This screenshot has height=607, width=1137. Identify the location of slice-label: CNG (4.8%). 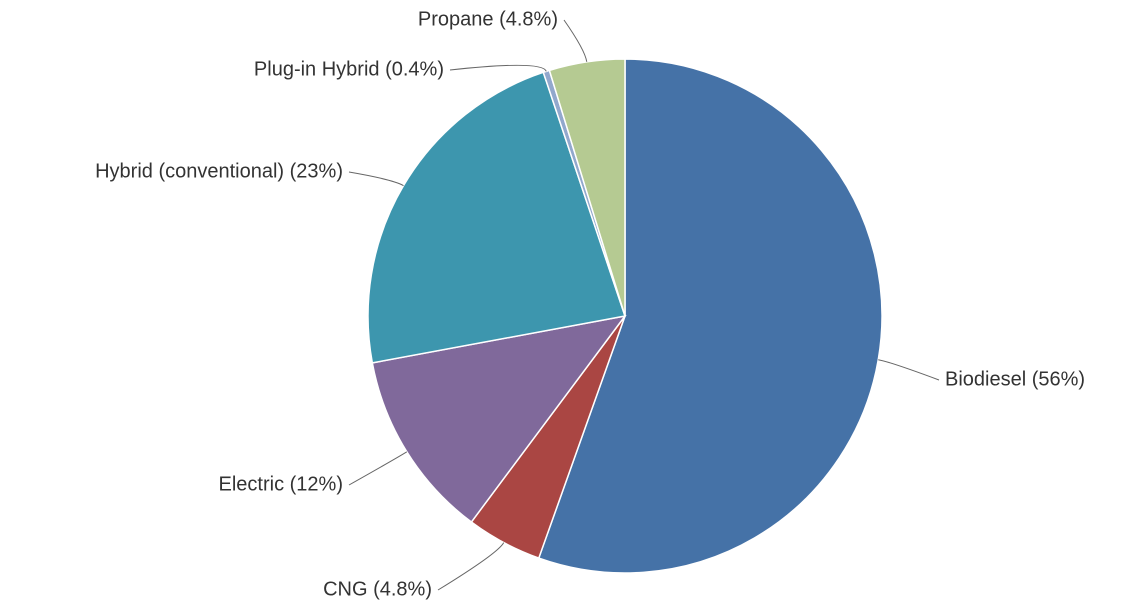
(377, 589).